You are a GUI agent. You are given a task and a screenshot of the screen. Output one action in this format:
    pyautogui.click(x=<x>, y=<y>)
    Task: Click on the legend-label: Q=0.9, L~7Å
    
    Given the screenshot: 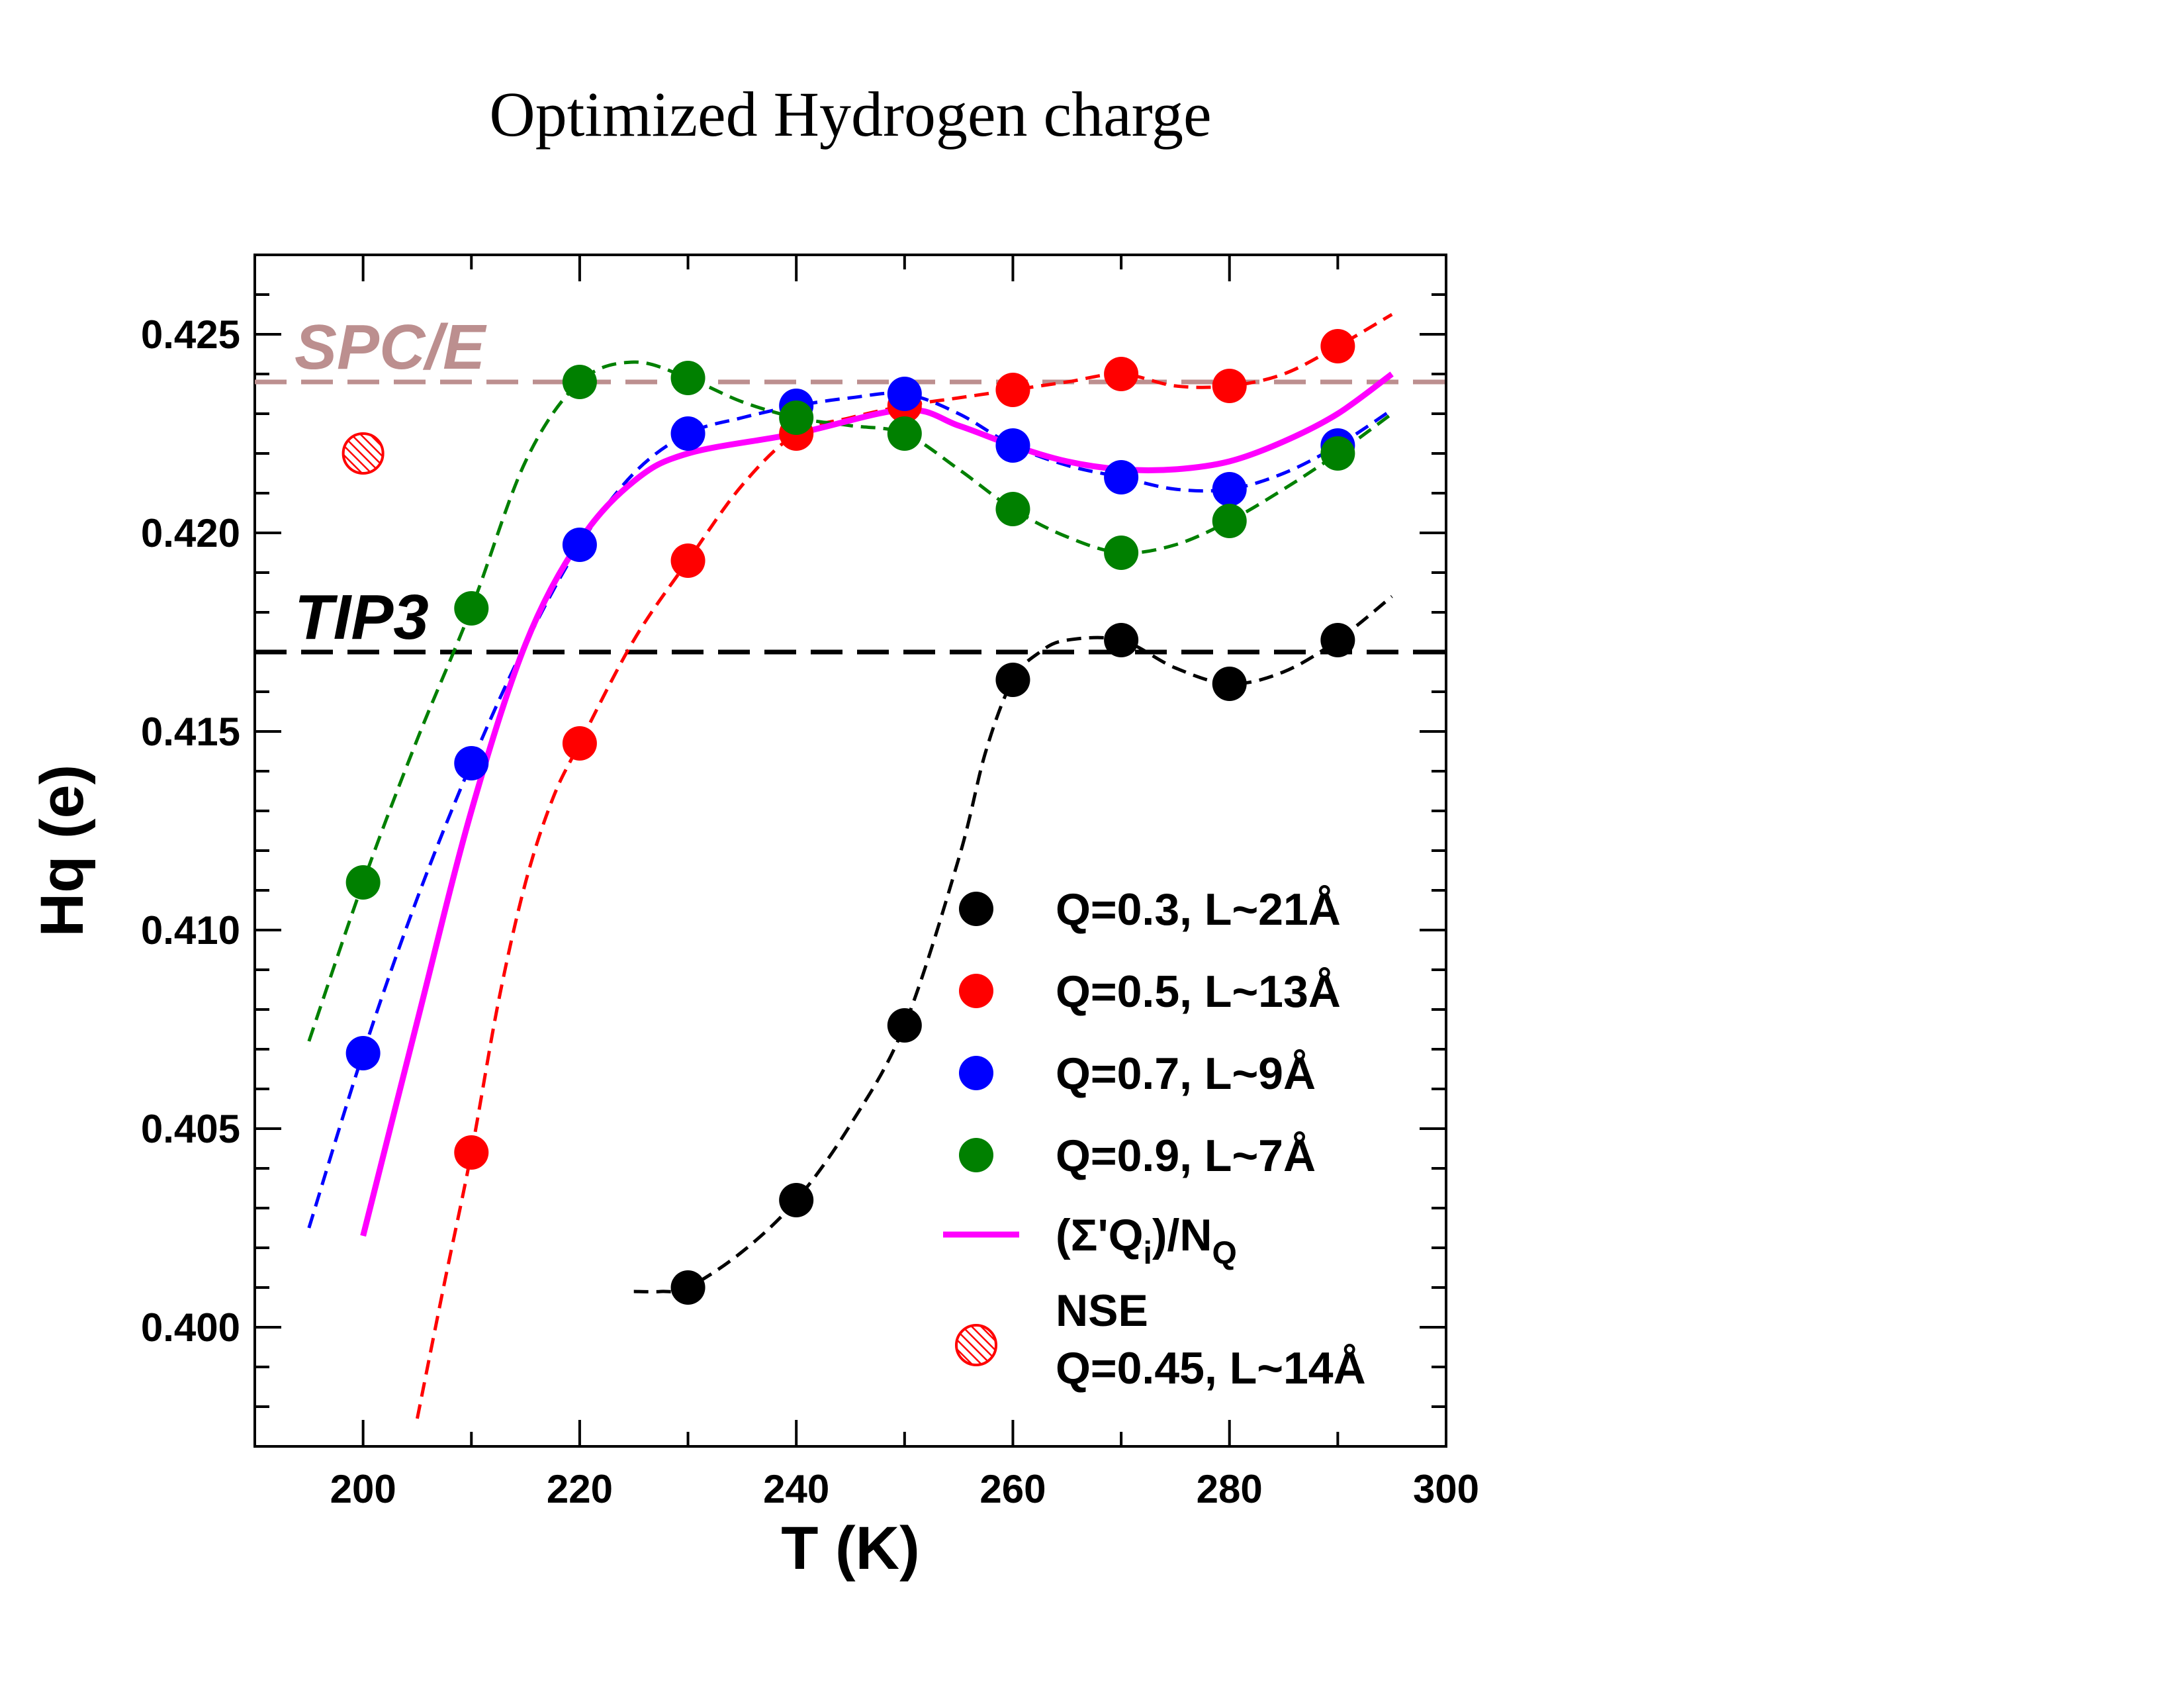 What is the action you would take?
    pyautogui.click(x=1186, y=1156)
    